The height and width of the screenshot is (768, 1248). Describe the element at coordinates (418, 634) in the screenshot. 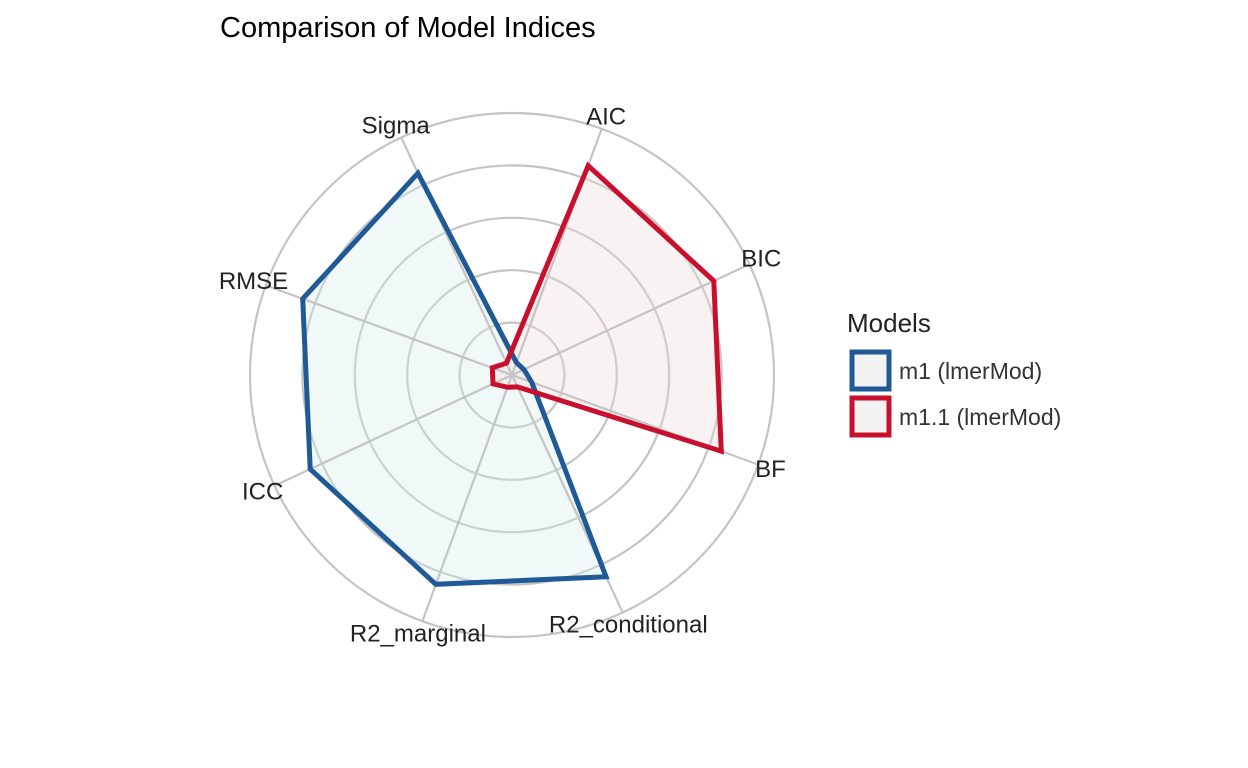

I see `axis-label-R2_marginal: R2_marginal` at that location.